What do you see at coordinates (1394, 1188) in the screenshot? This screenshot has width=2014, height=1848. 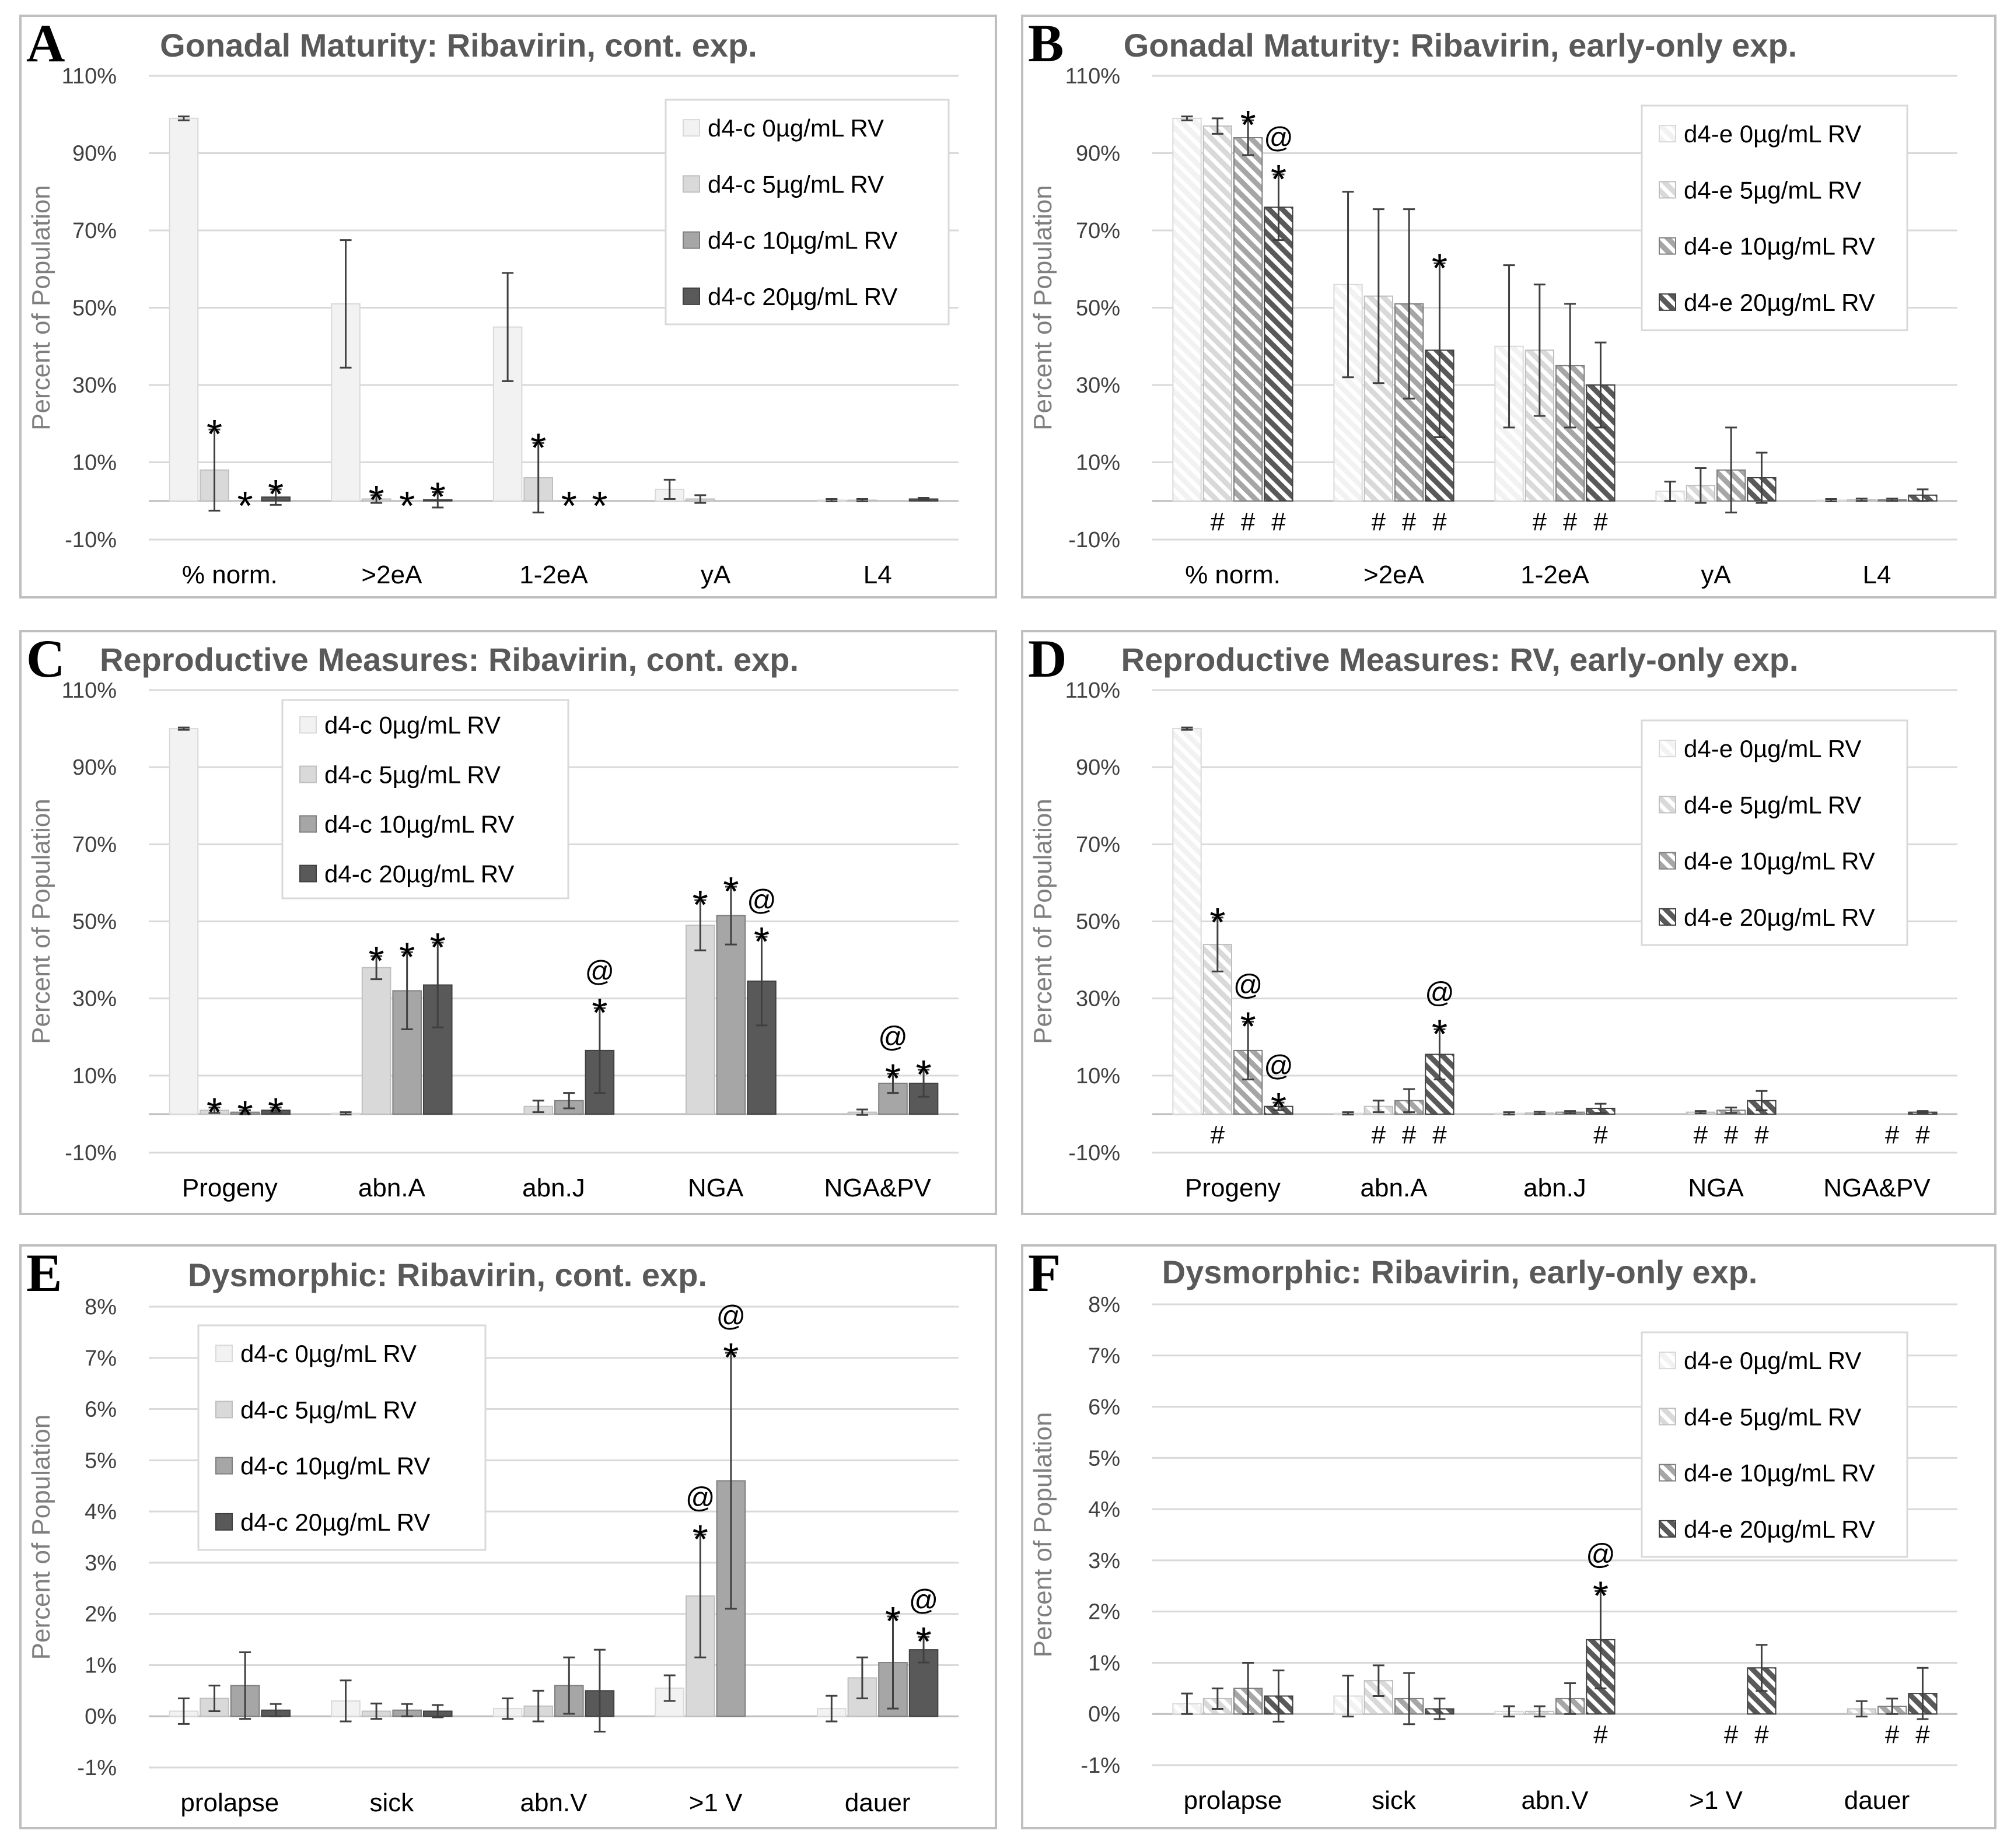 I see `x-tick-label: abn.A` at bounding box center [1394, 1188].